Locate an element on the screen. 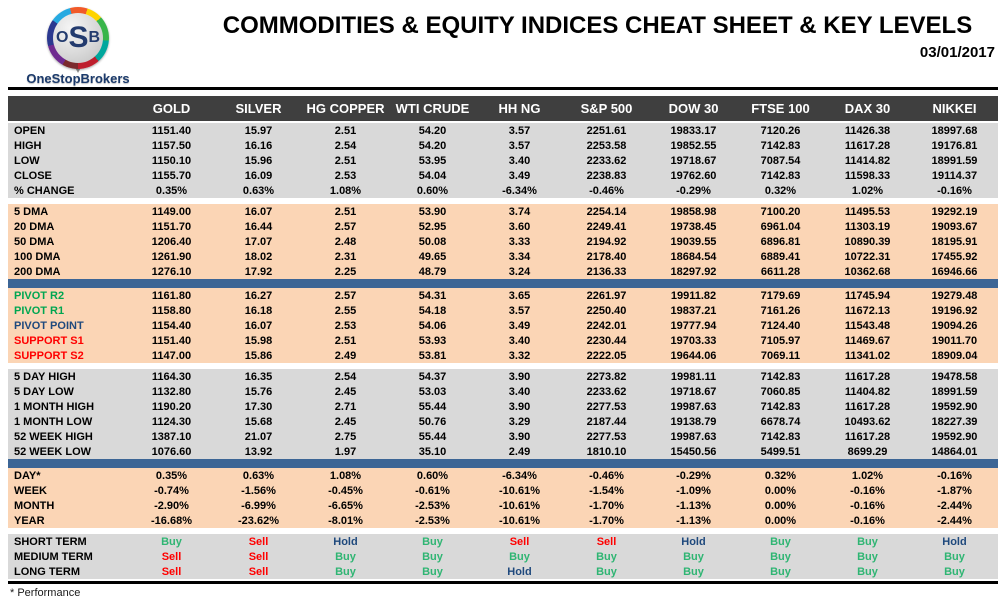 Image resolution: width=1007 pixels, height=607 pixels. logo-letter-o: O is located at coordinates (62, 37).